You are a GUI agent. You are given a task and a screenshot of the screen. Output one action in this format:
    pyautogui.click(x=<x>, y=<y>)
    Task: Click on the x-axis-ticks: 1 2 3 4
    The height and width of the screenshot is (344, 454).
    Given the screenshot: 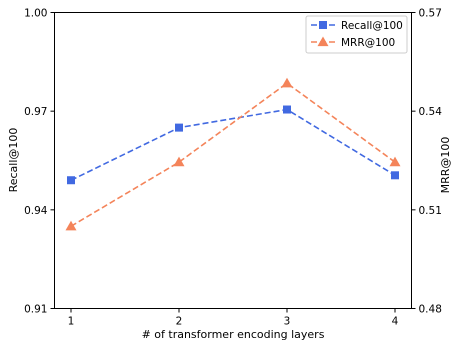 What is the action you would take?
    pyautogui.click(x=233, y=318)
    